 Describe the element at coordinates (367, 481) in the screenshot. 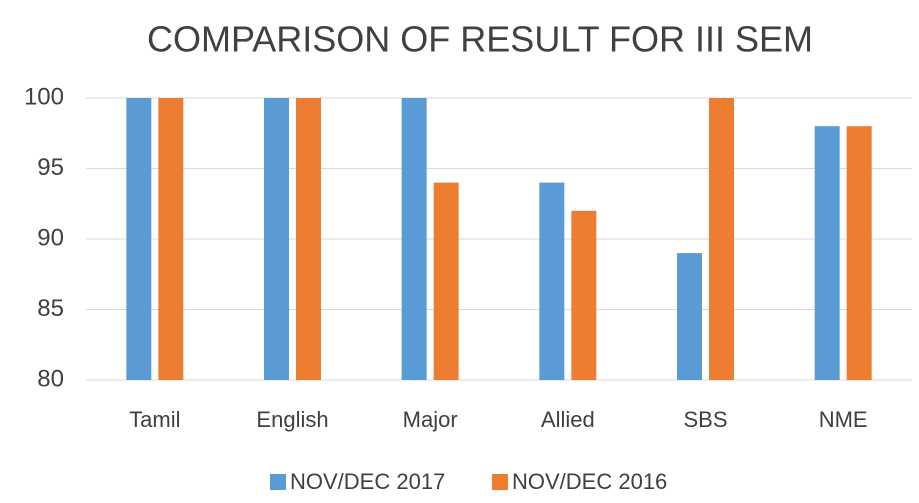

I see `legend-label: NOV/DEC 2017` at that location.